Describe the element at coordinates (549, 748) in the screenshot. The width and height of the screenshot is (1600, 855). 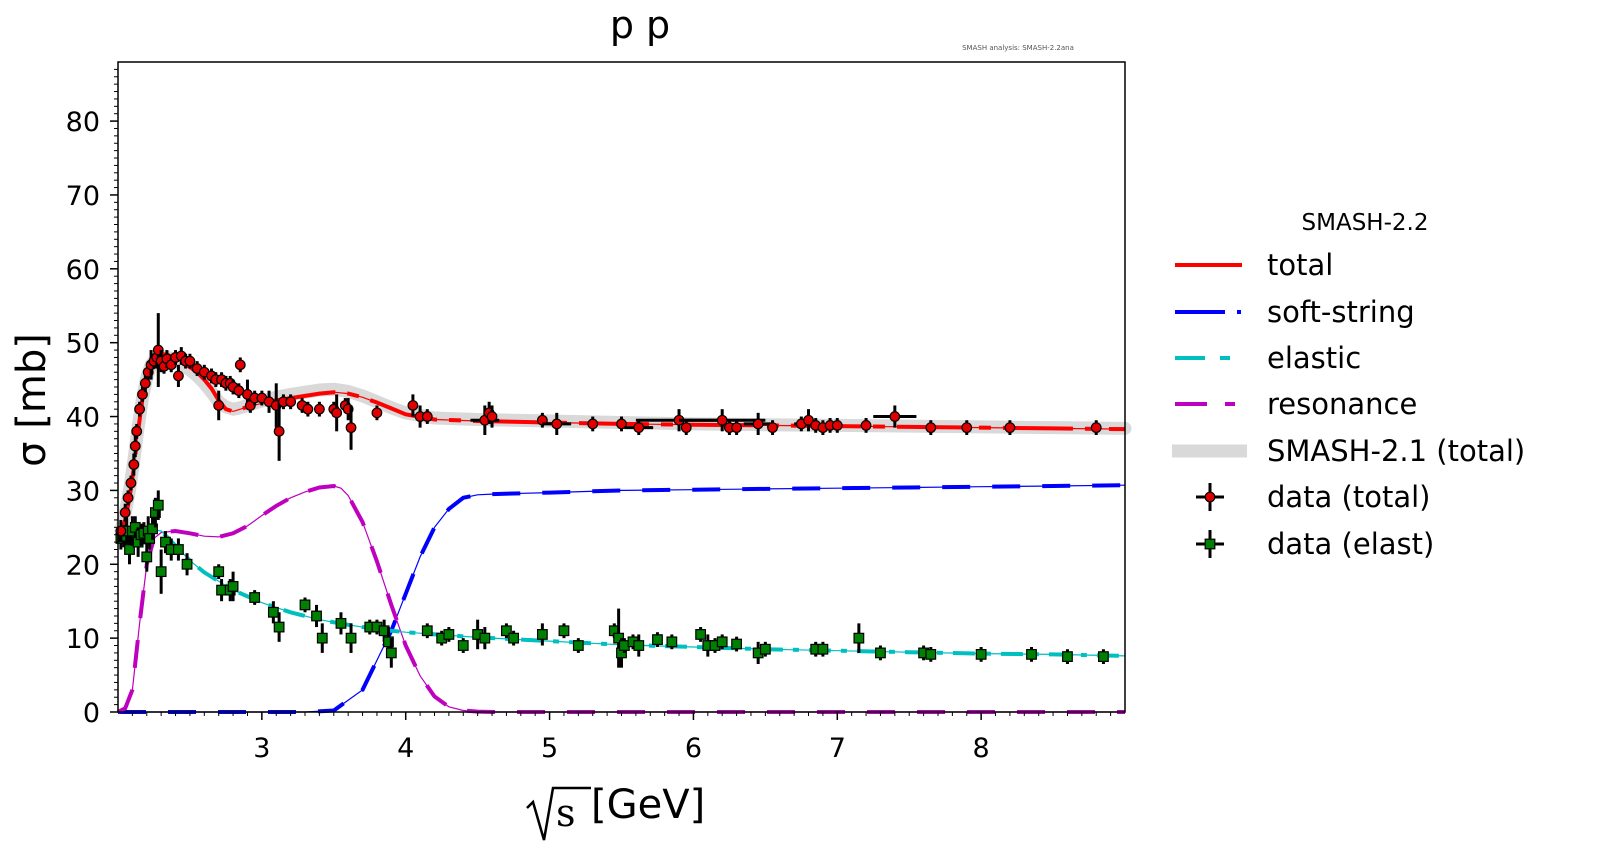
I see `x-tick-label: 5` at that location.